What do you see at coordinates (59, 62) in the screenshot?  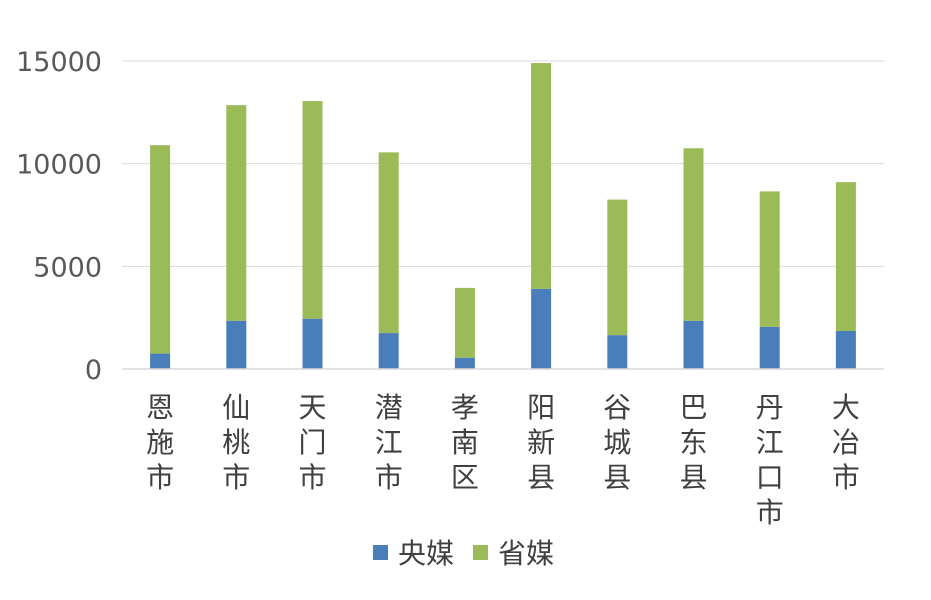 I see `y-tick-label: 15000` at bounding box center [59, 62].